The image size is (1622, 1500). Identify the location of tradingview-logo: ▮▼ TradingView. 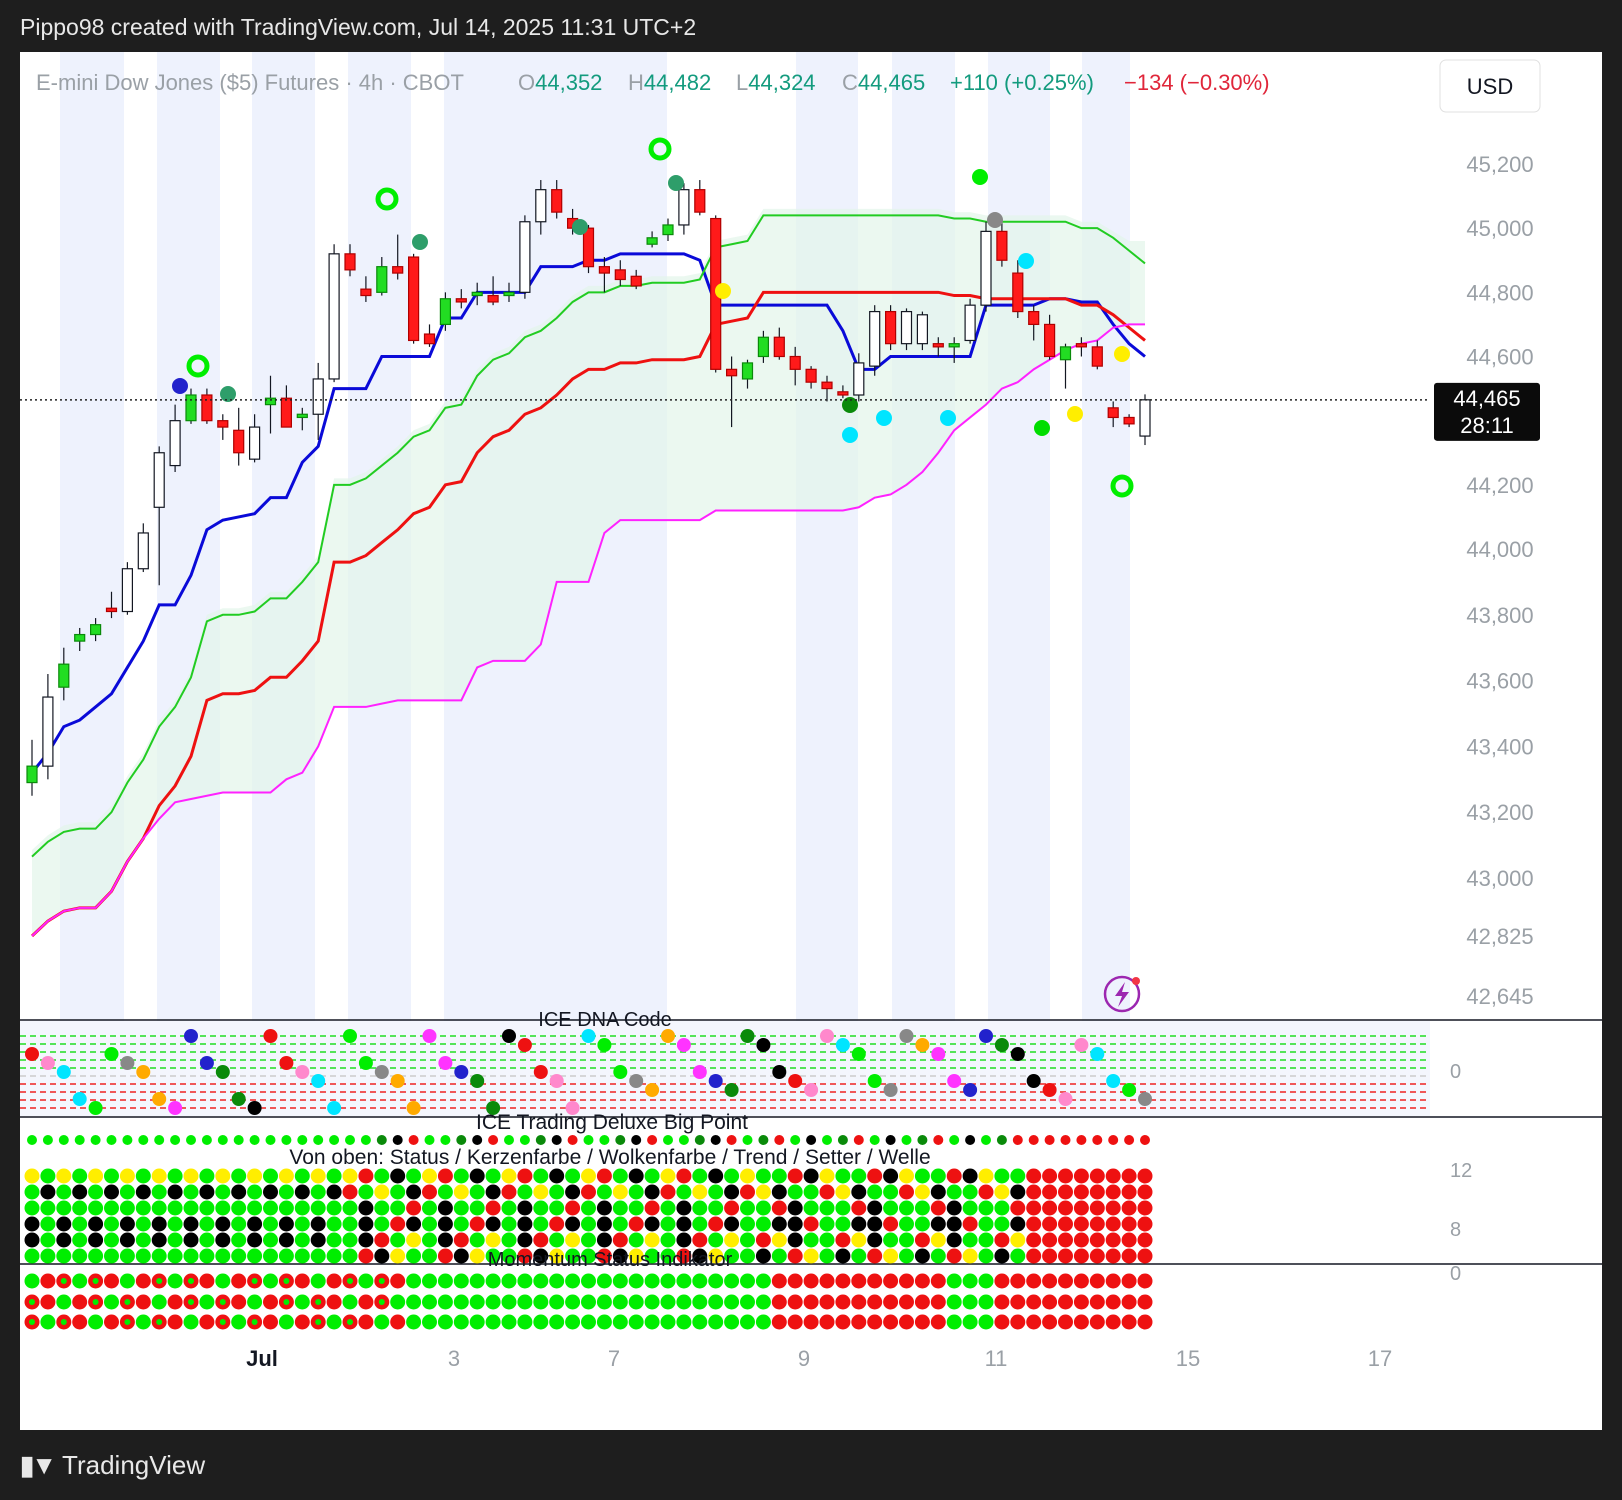
(112, 1465).